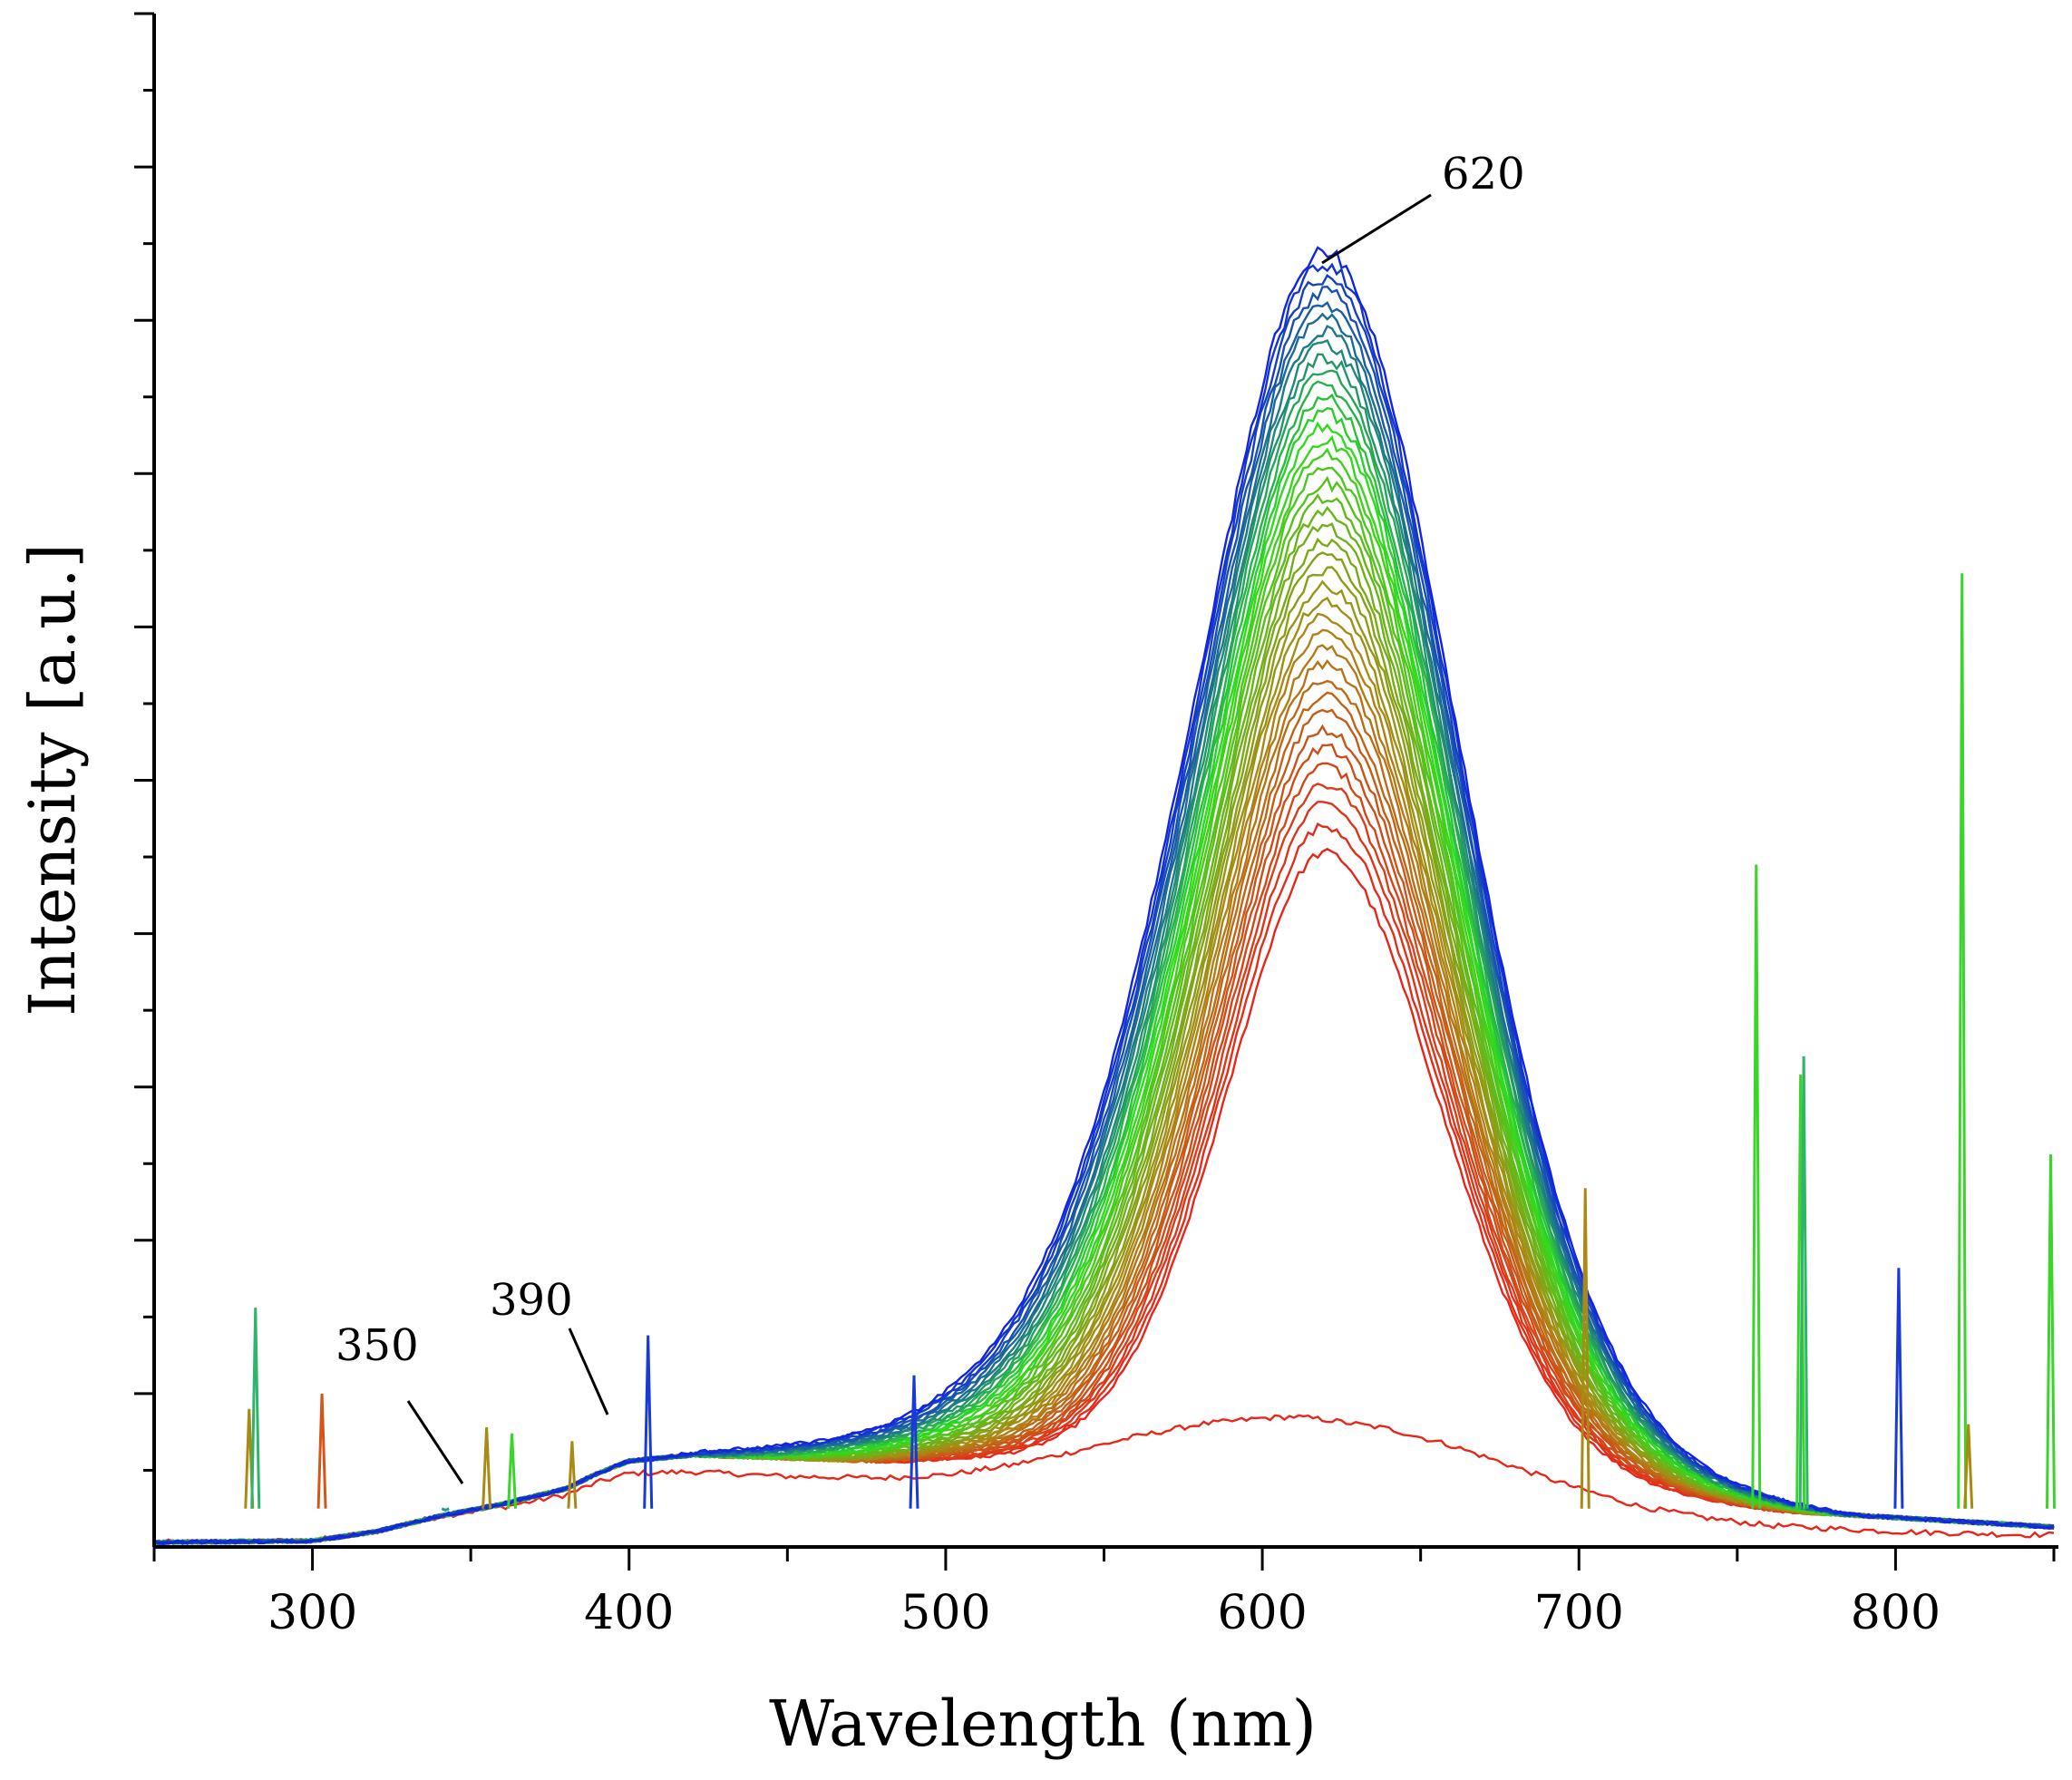  What do you see at coordinates (1579, 1613) in the screenshot?
I see `x-tick-label-700: 700` at bounding box center [1579, 1613].